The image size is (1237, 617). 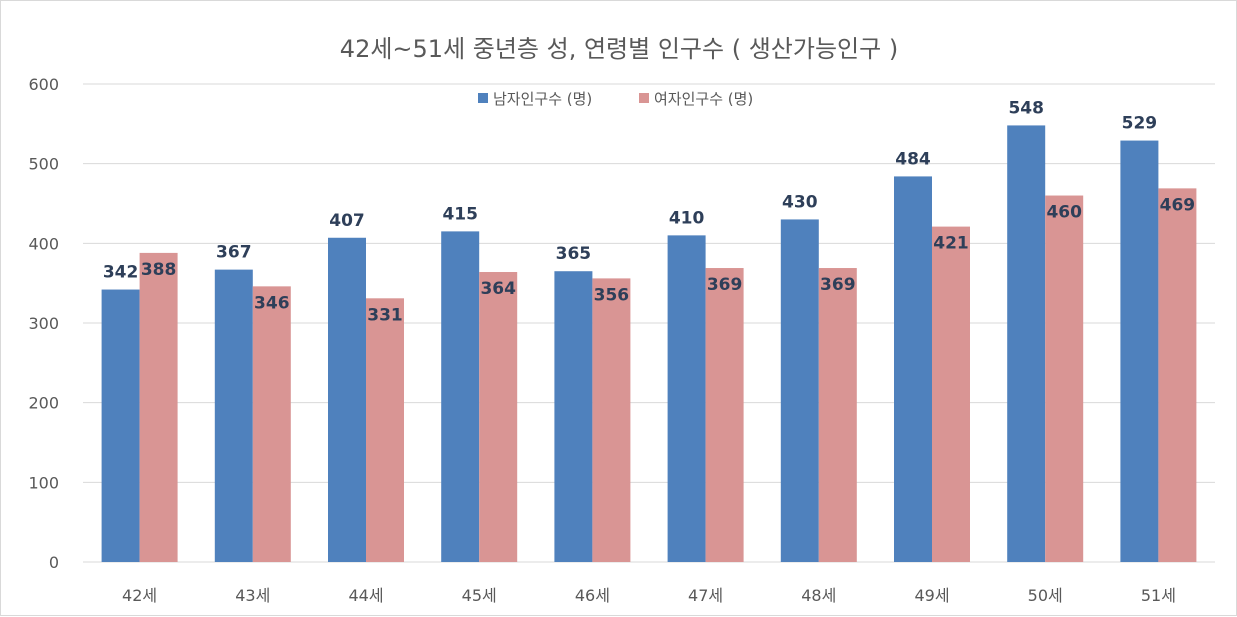 I want to click on y-axis-ticks: 0 100 200 300 400 500 600, so click(x=43, y=323).